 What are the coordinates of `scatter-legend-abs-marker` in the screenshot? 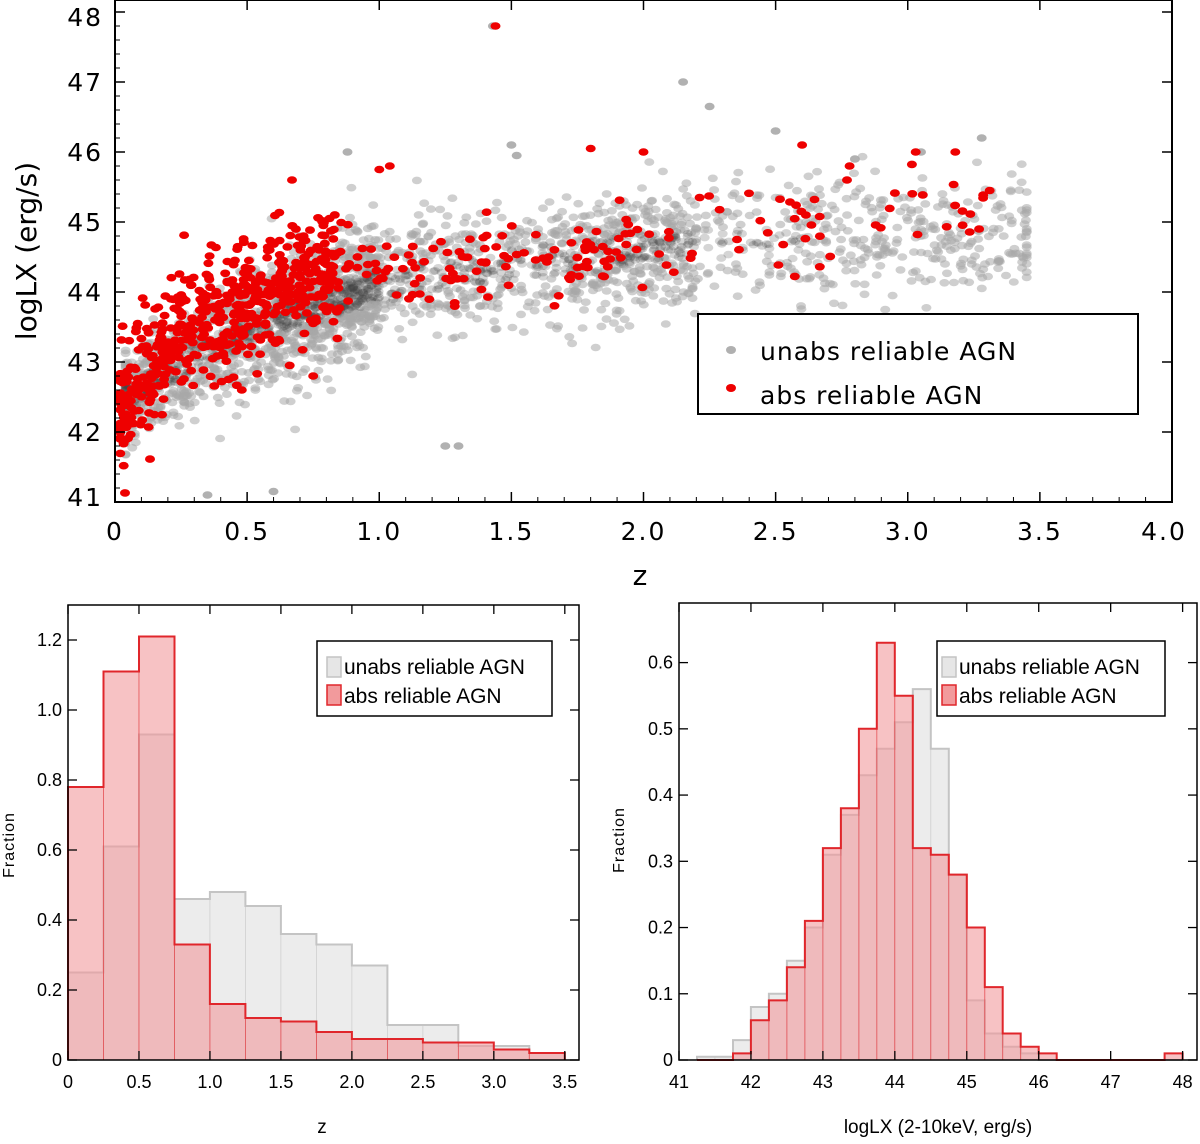 It's located at (731, 388).